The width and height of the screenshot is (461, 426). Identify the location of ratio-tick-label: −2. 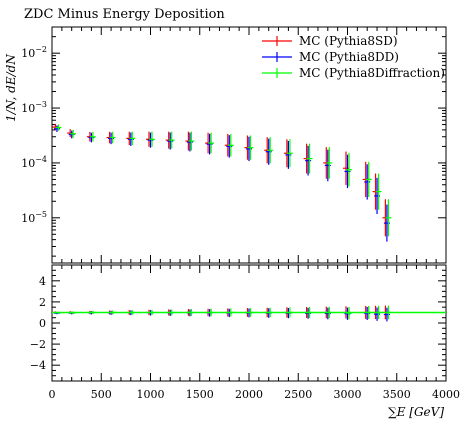
(38, 344).